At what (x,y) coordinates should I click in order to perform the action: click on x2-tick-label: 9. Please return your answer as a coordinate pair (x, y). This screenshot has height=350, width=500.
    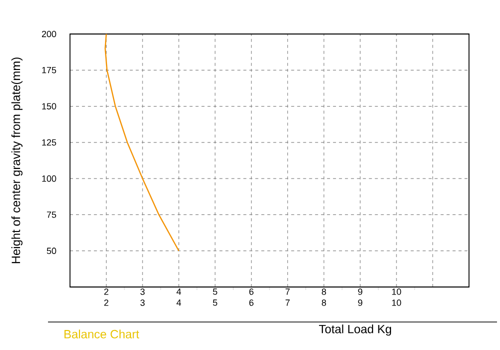
    Looking at the image, I should click on (360, 303).